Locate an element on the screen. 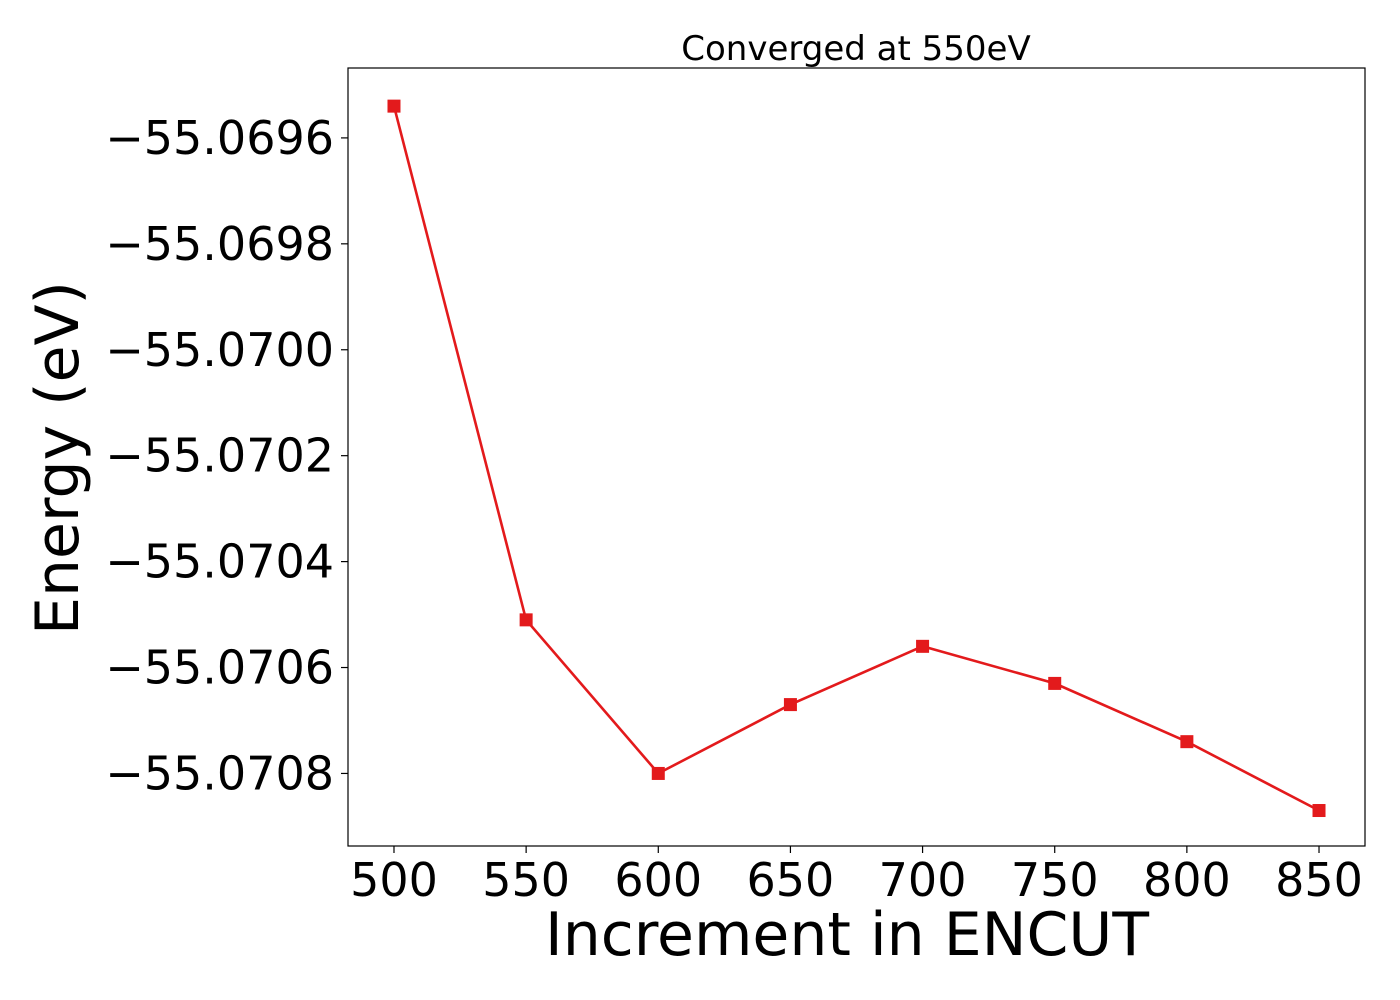  x-tick-label: 800 is located at coordinates (1187, 880).